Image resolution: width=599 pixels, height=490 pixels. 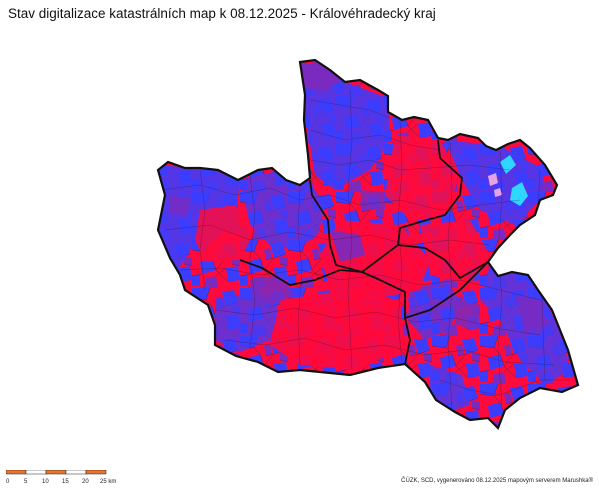 I want to click on scale-label-0: 0, so click(x=8, y=482).